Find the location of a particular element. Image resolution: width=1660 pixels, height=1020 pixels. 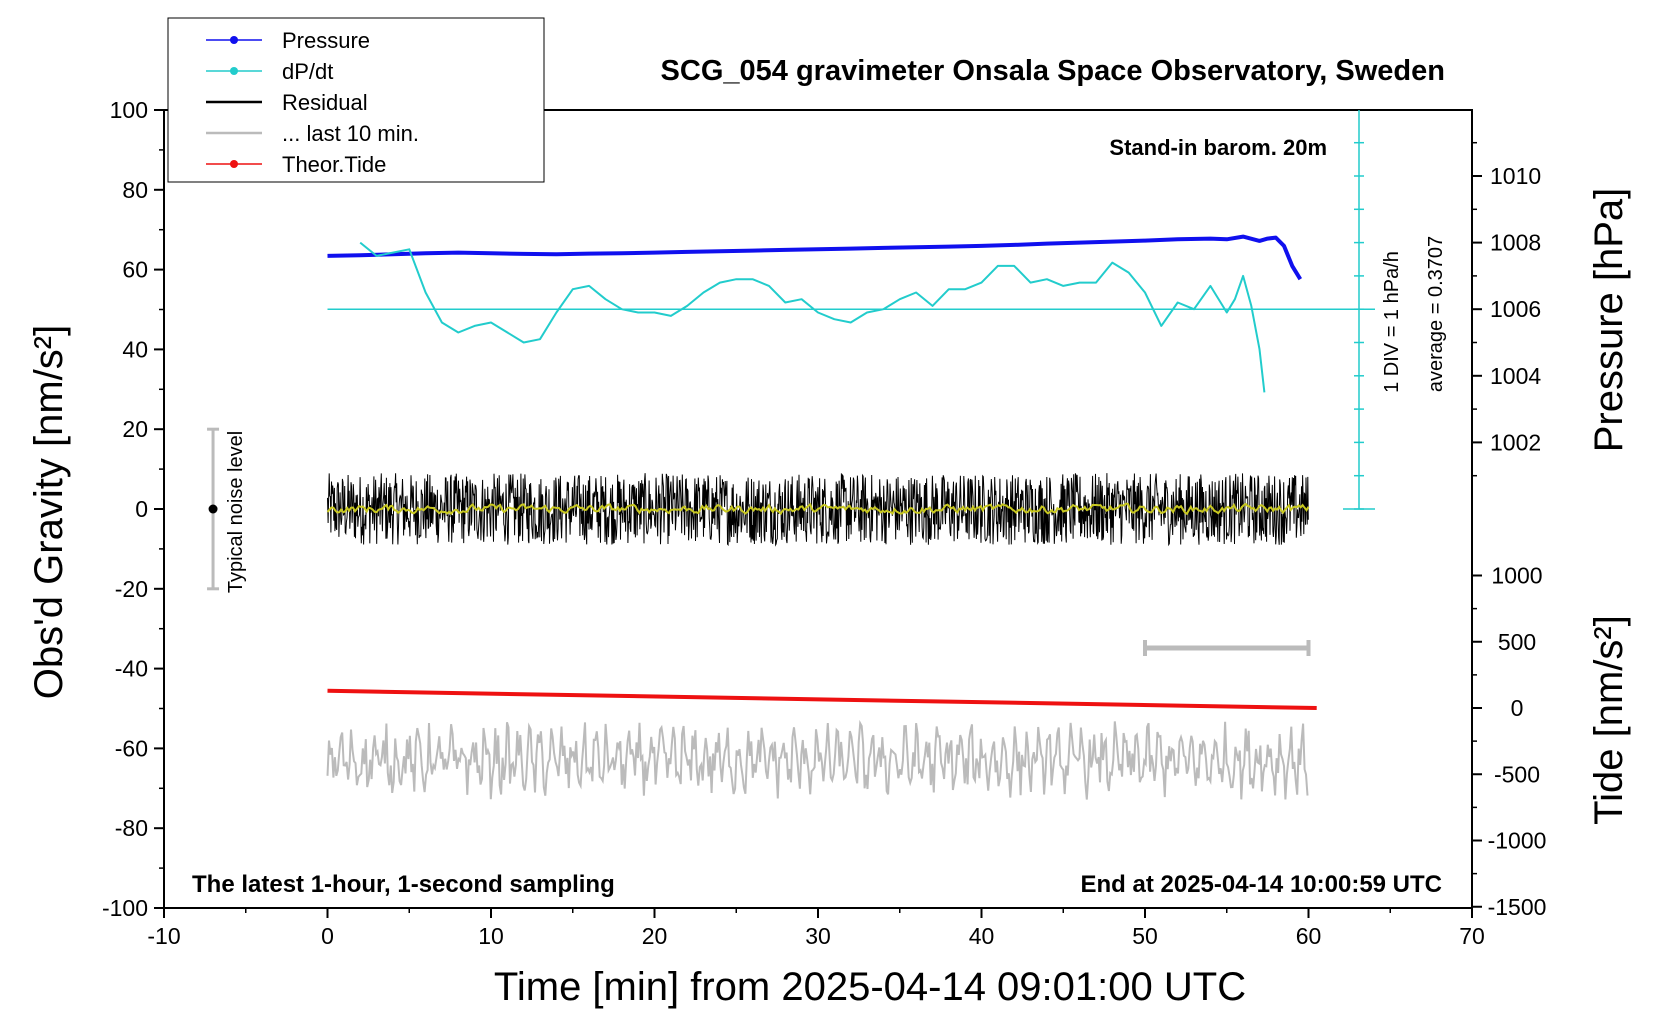

y-tick-label: -80 is located at coordinates (131, 828).